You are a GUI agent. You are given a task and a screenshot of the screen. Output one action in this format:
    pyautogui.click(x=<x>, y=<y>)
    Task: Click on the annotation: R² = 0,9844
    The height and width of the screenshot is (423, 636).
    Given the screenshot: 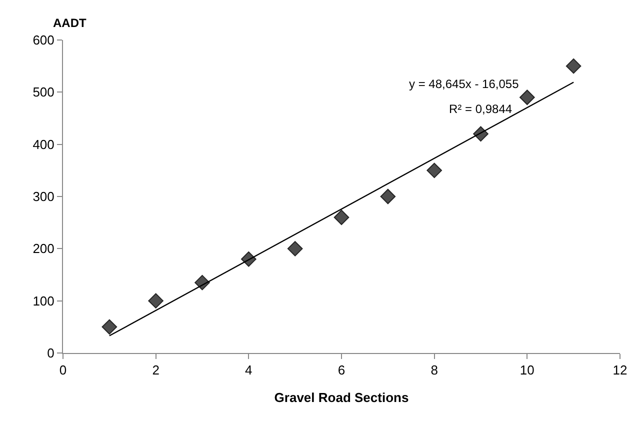 What is the action you would take?
    pyautogui.click(x=480, y=109)
    